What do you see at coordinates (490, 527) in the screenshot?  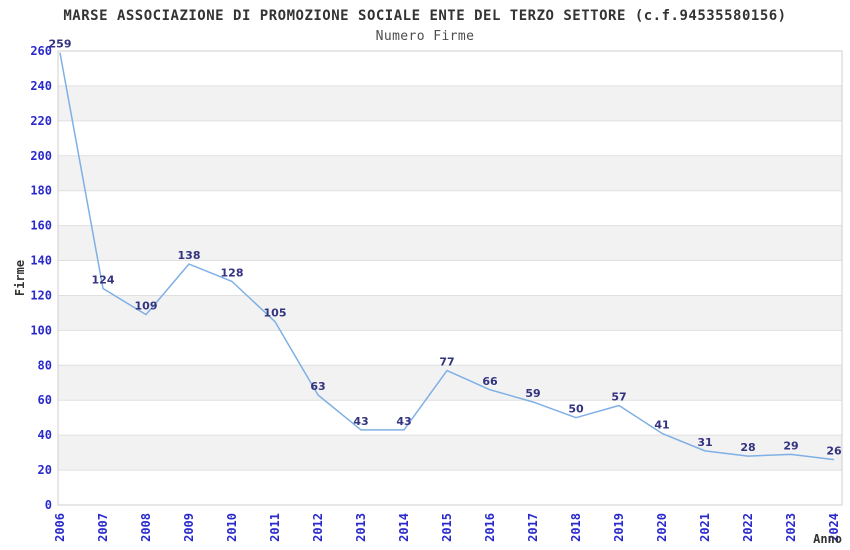 I see `x-tick-label: 2016` at bounding box center [490, 527].